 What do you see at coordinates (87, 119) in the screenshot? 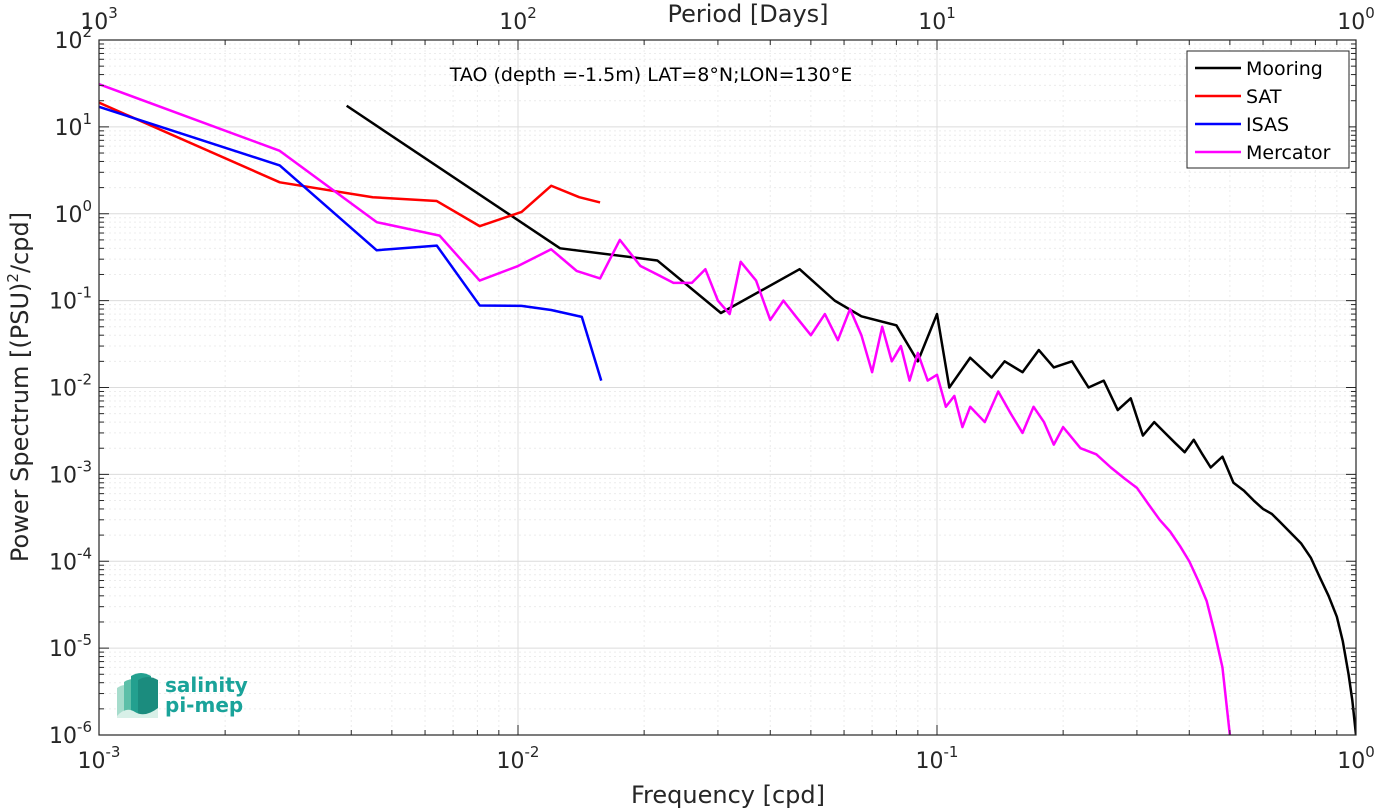
I see `y-tick-label-exp: 1` at bounding box center [87, 119].